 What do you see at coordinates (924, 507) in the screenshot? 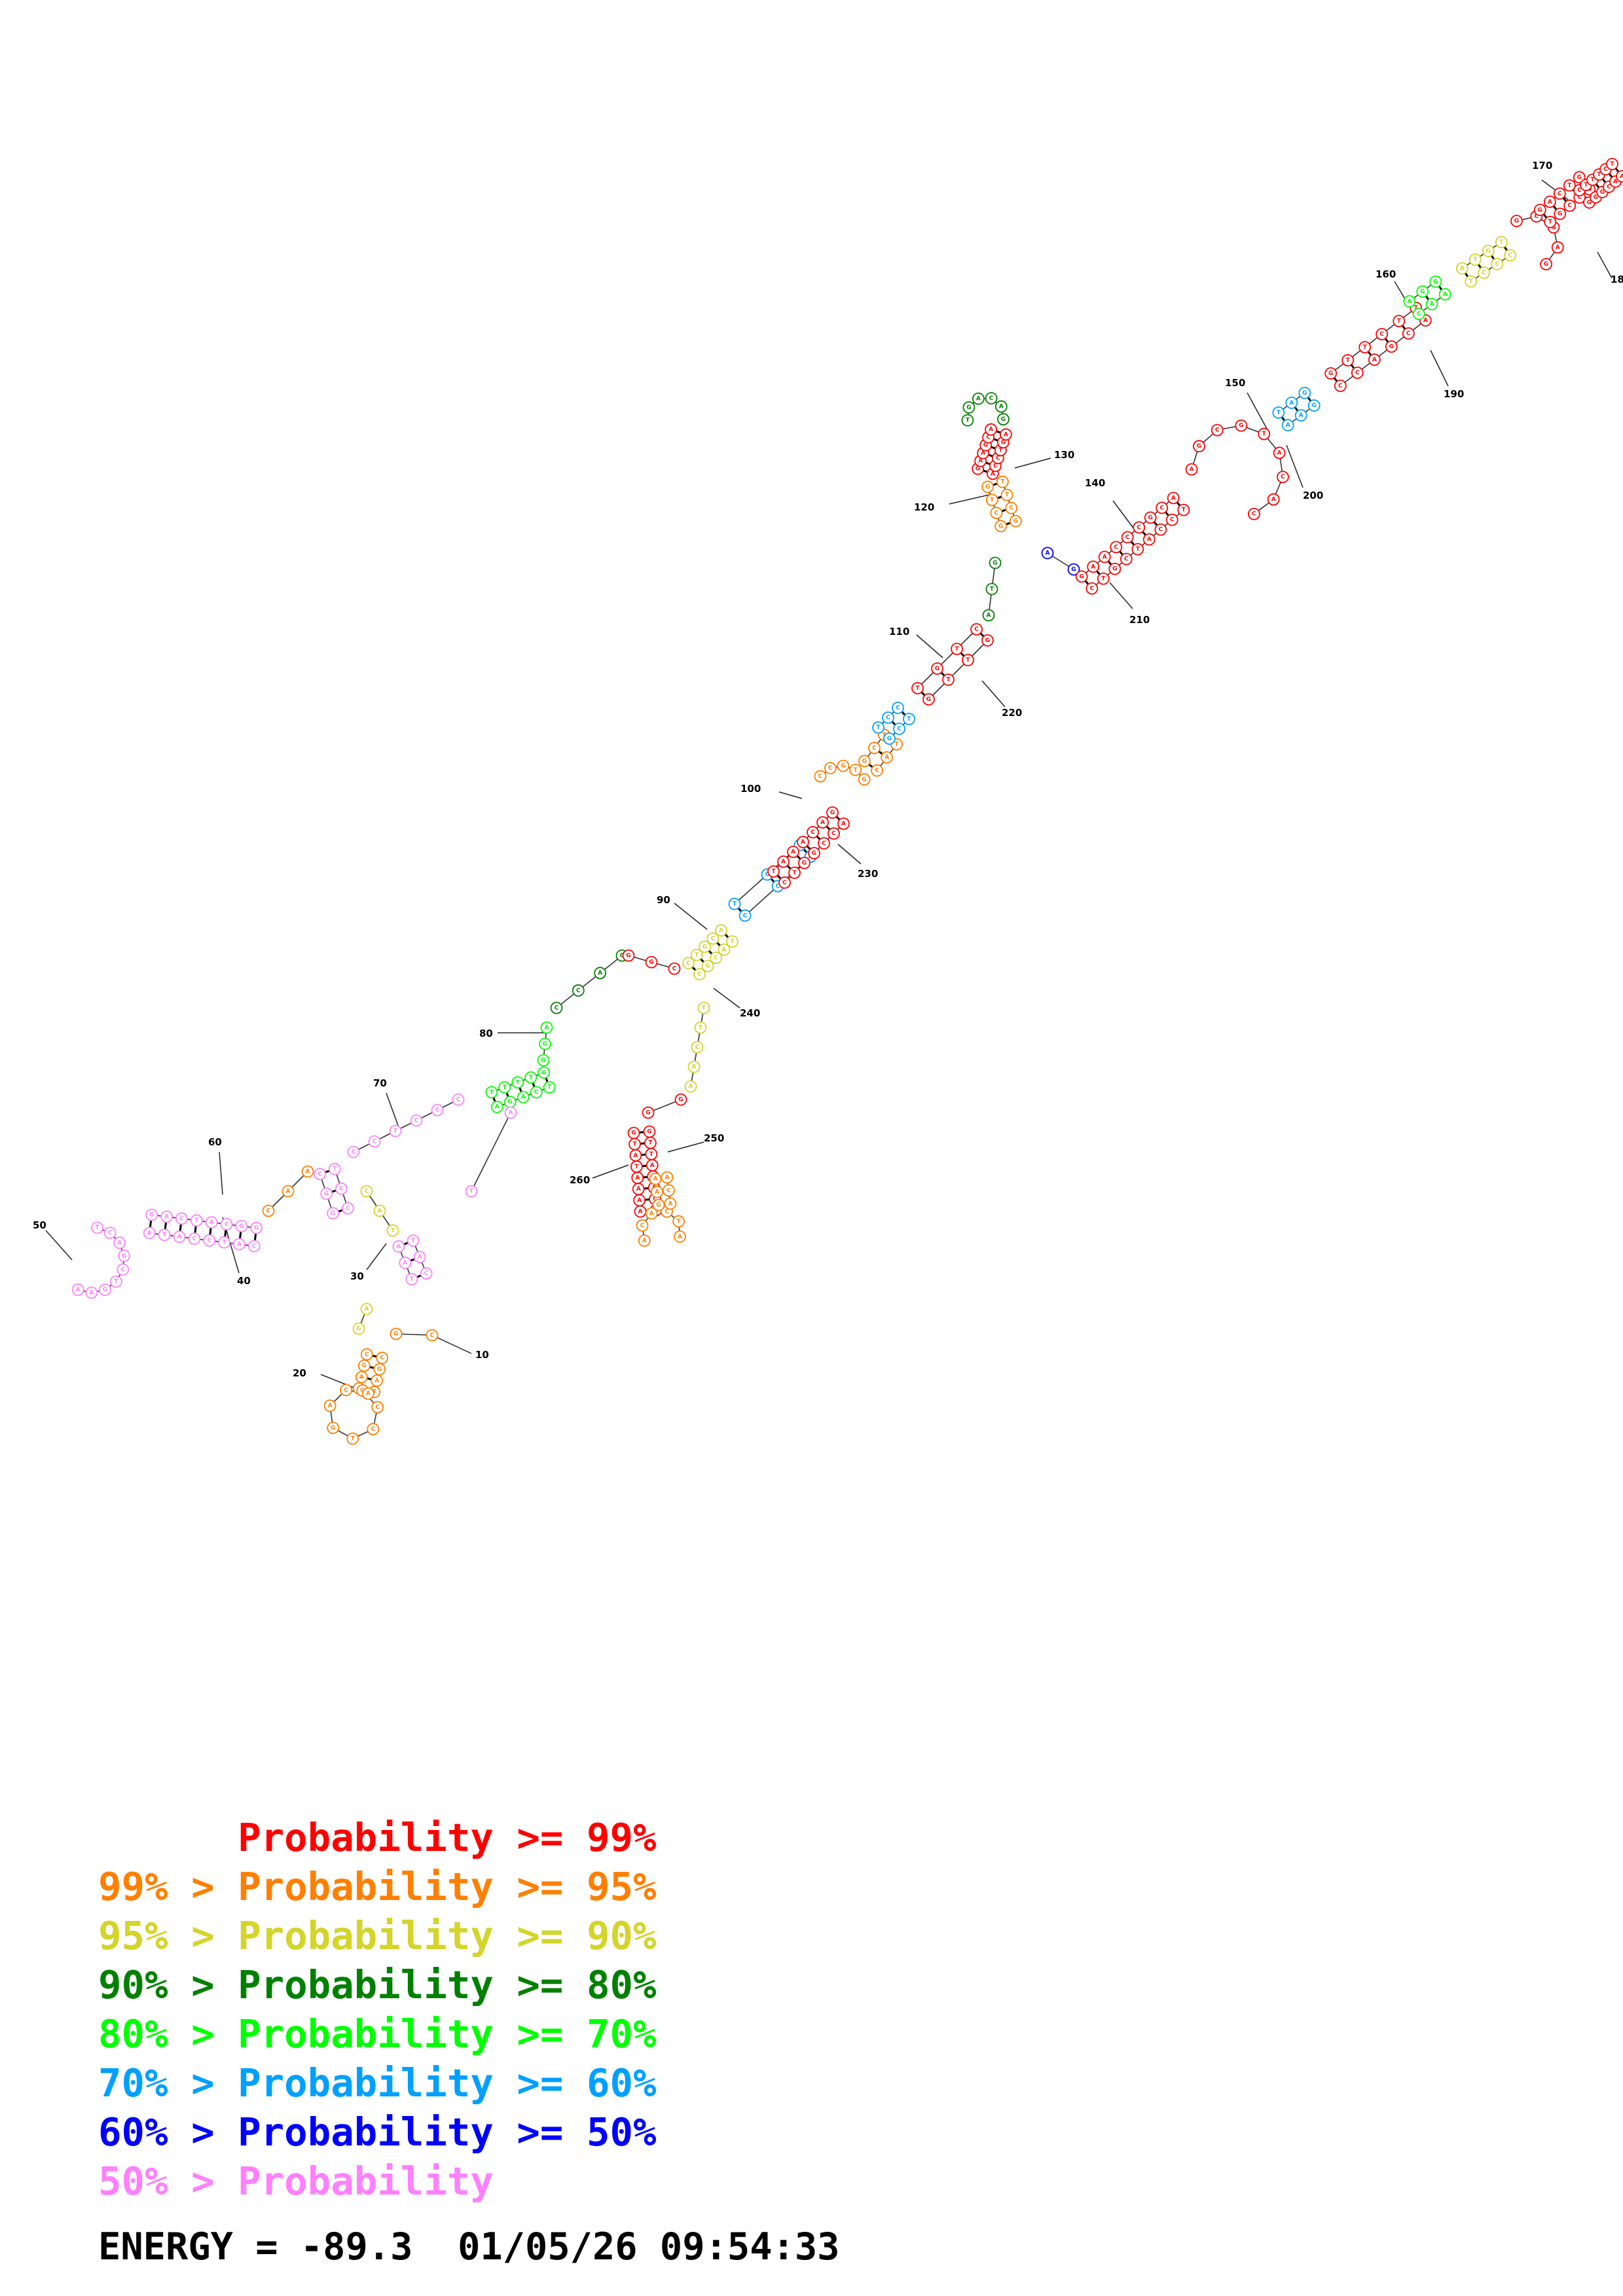
I see `position-label: 120` at bounding box center [924, 507].